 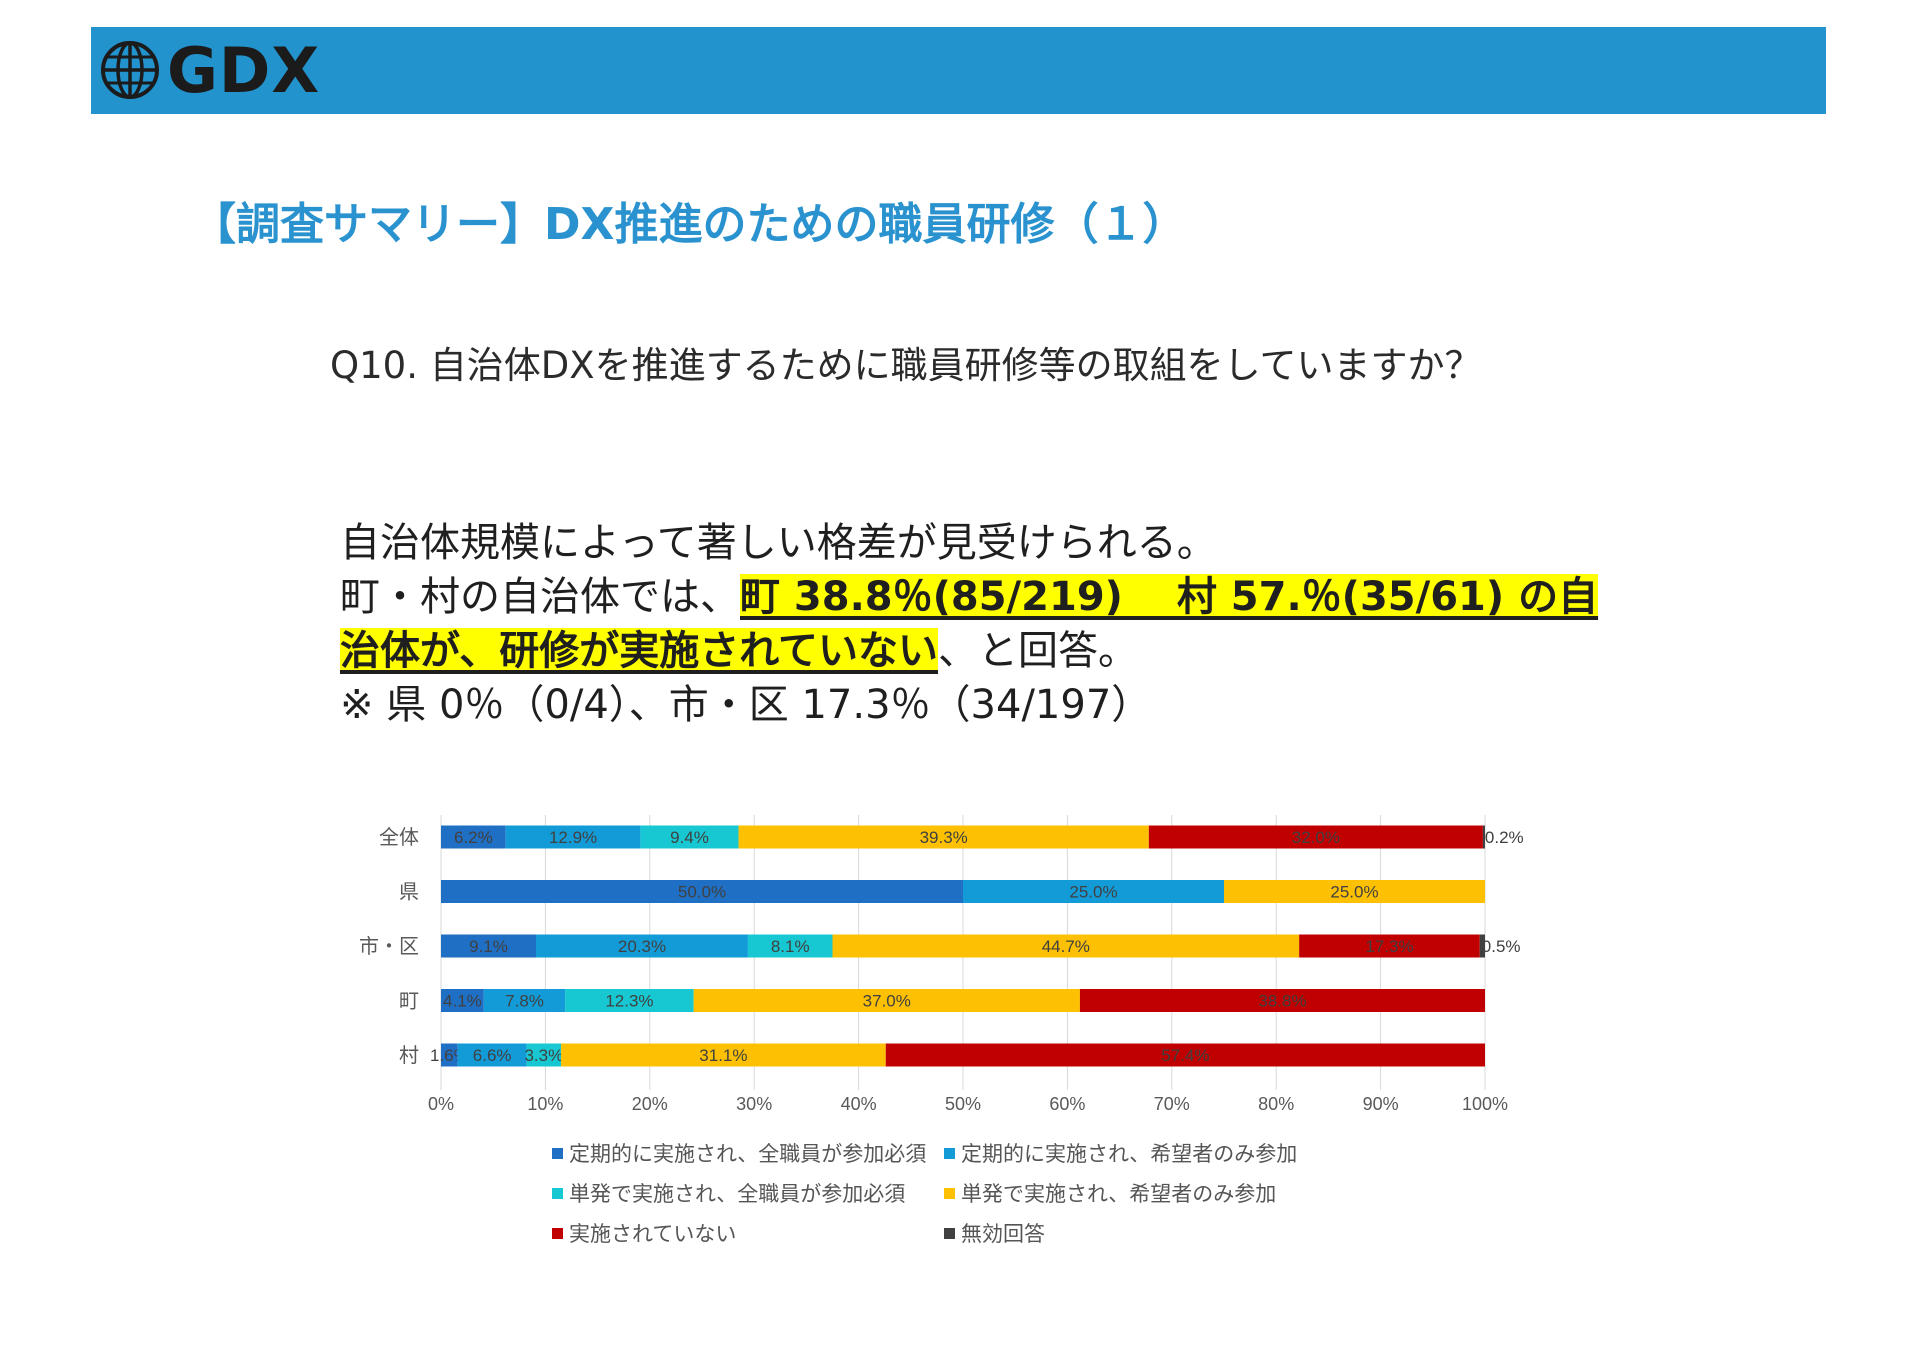 What do you see at coordinates (906, 365) in the screenshot?
I see `question-text: Q10. 自治体DXを推進するために職員研修等の取組をしていますか？` at bounding box center [906, 365].